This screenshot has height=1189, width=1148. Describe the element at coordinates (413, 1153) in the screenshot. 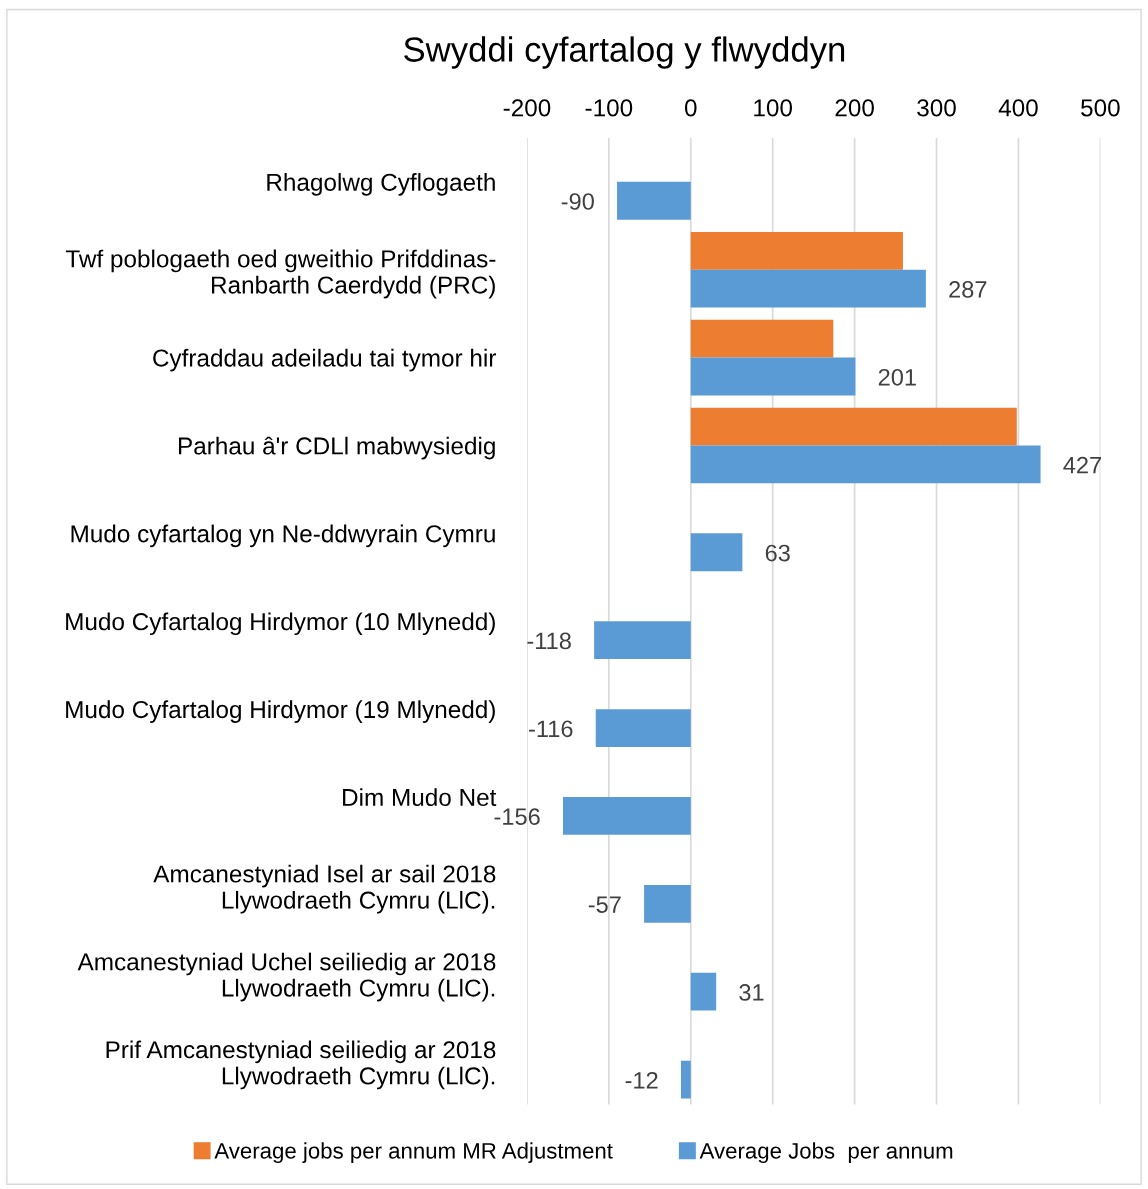

I see `legend-label: Average jobs per annum MR Adjustment` at that location.